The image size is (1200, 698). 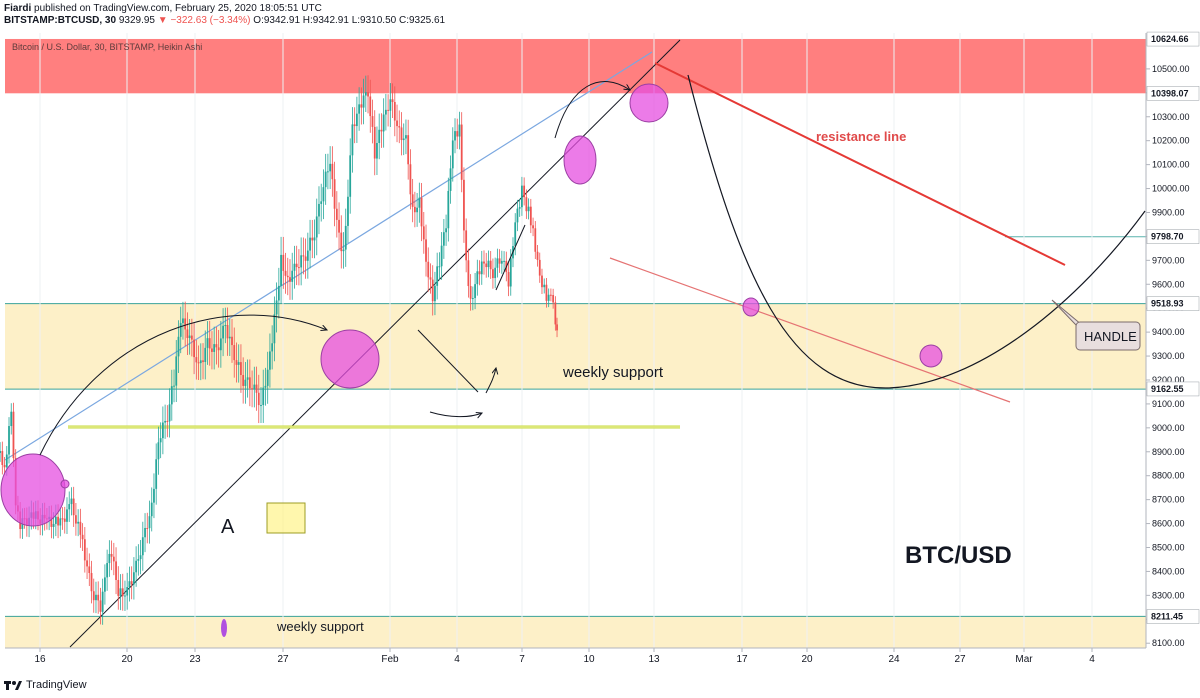 I want to click on y-tick-label: 9100.00, so click(x=1168, y=404).